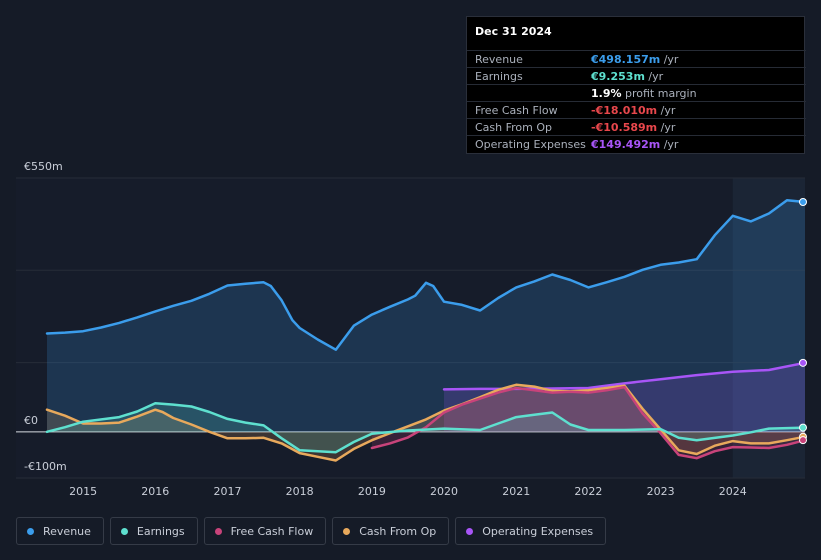  Describe the element at coordinates (733, 491) in the screenshot. I see `x-tick-label: 2024` at that location.